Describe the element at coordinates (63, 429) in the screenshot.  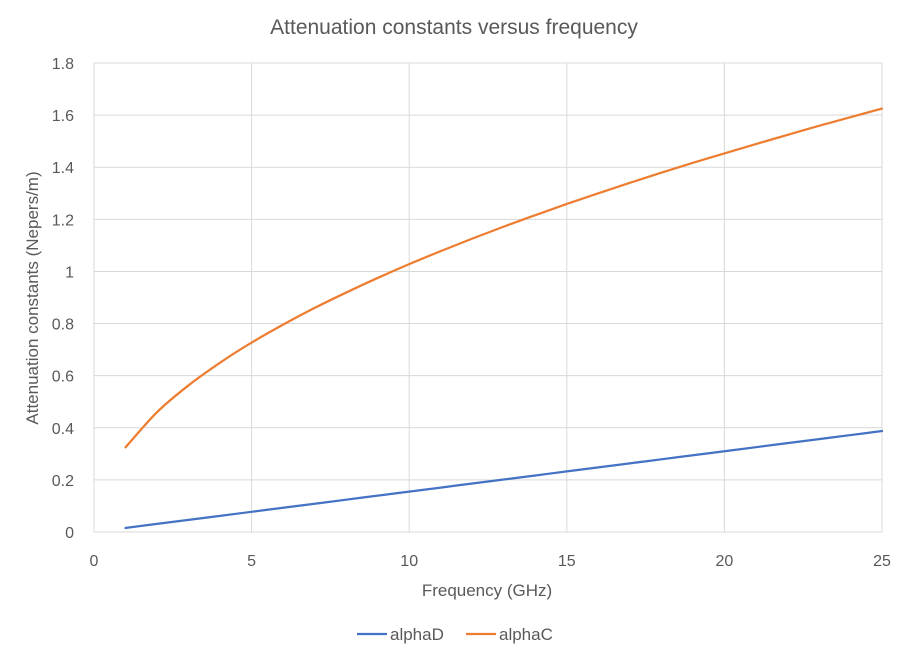
I see `y-tick-label: 0.4` at that location.